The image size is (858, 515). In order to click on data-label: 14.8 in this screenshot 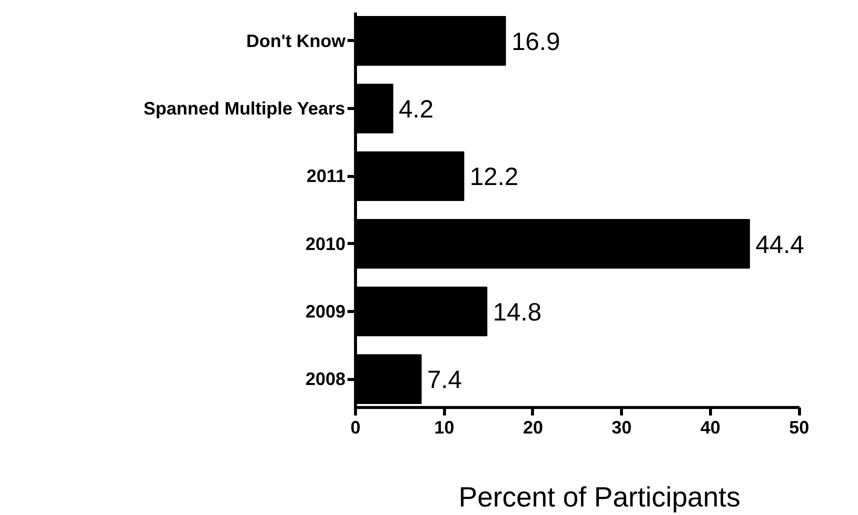, I will do `click(517, 312)`.